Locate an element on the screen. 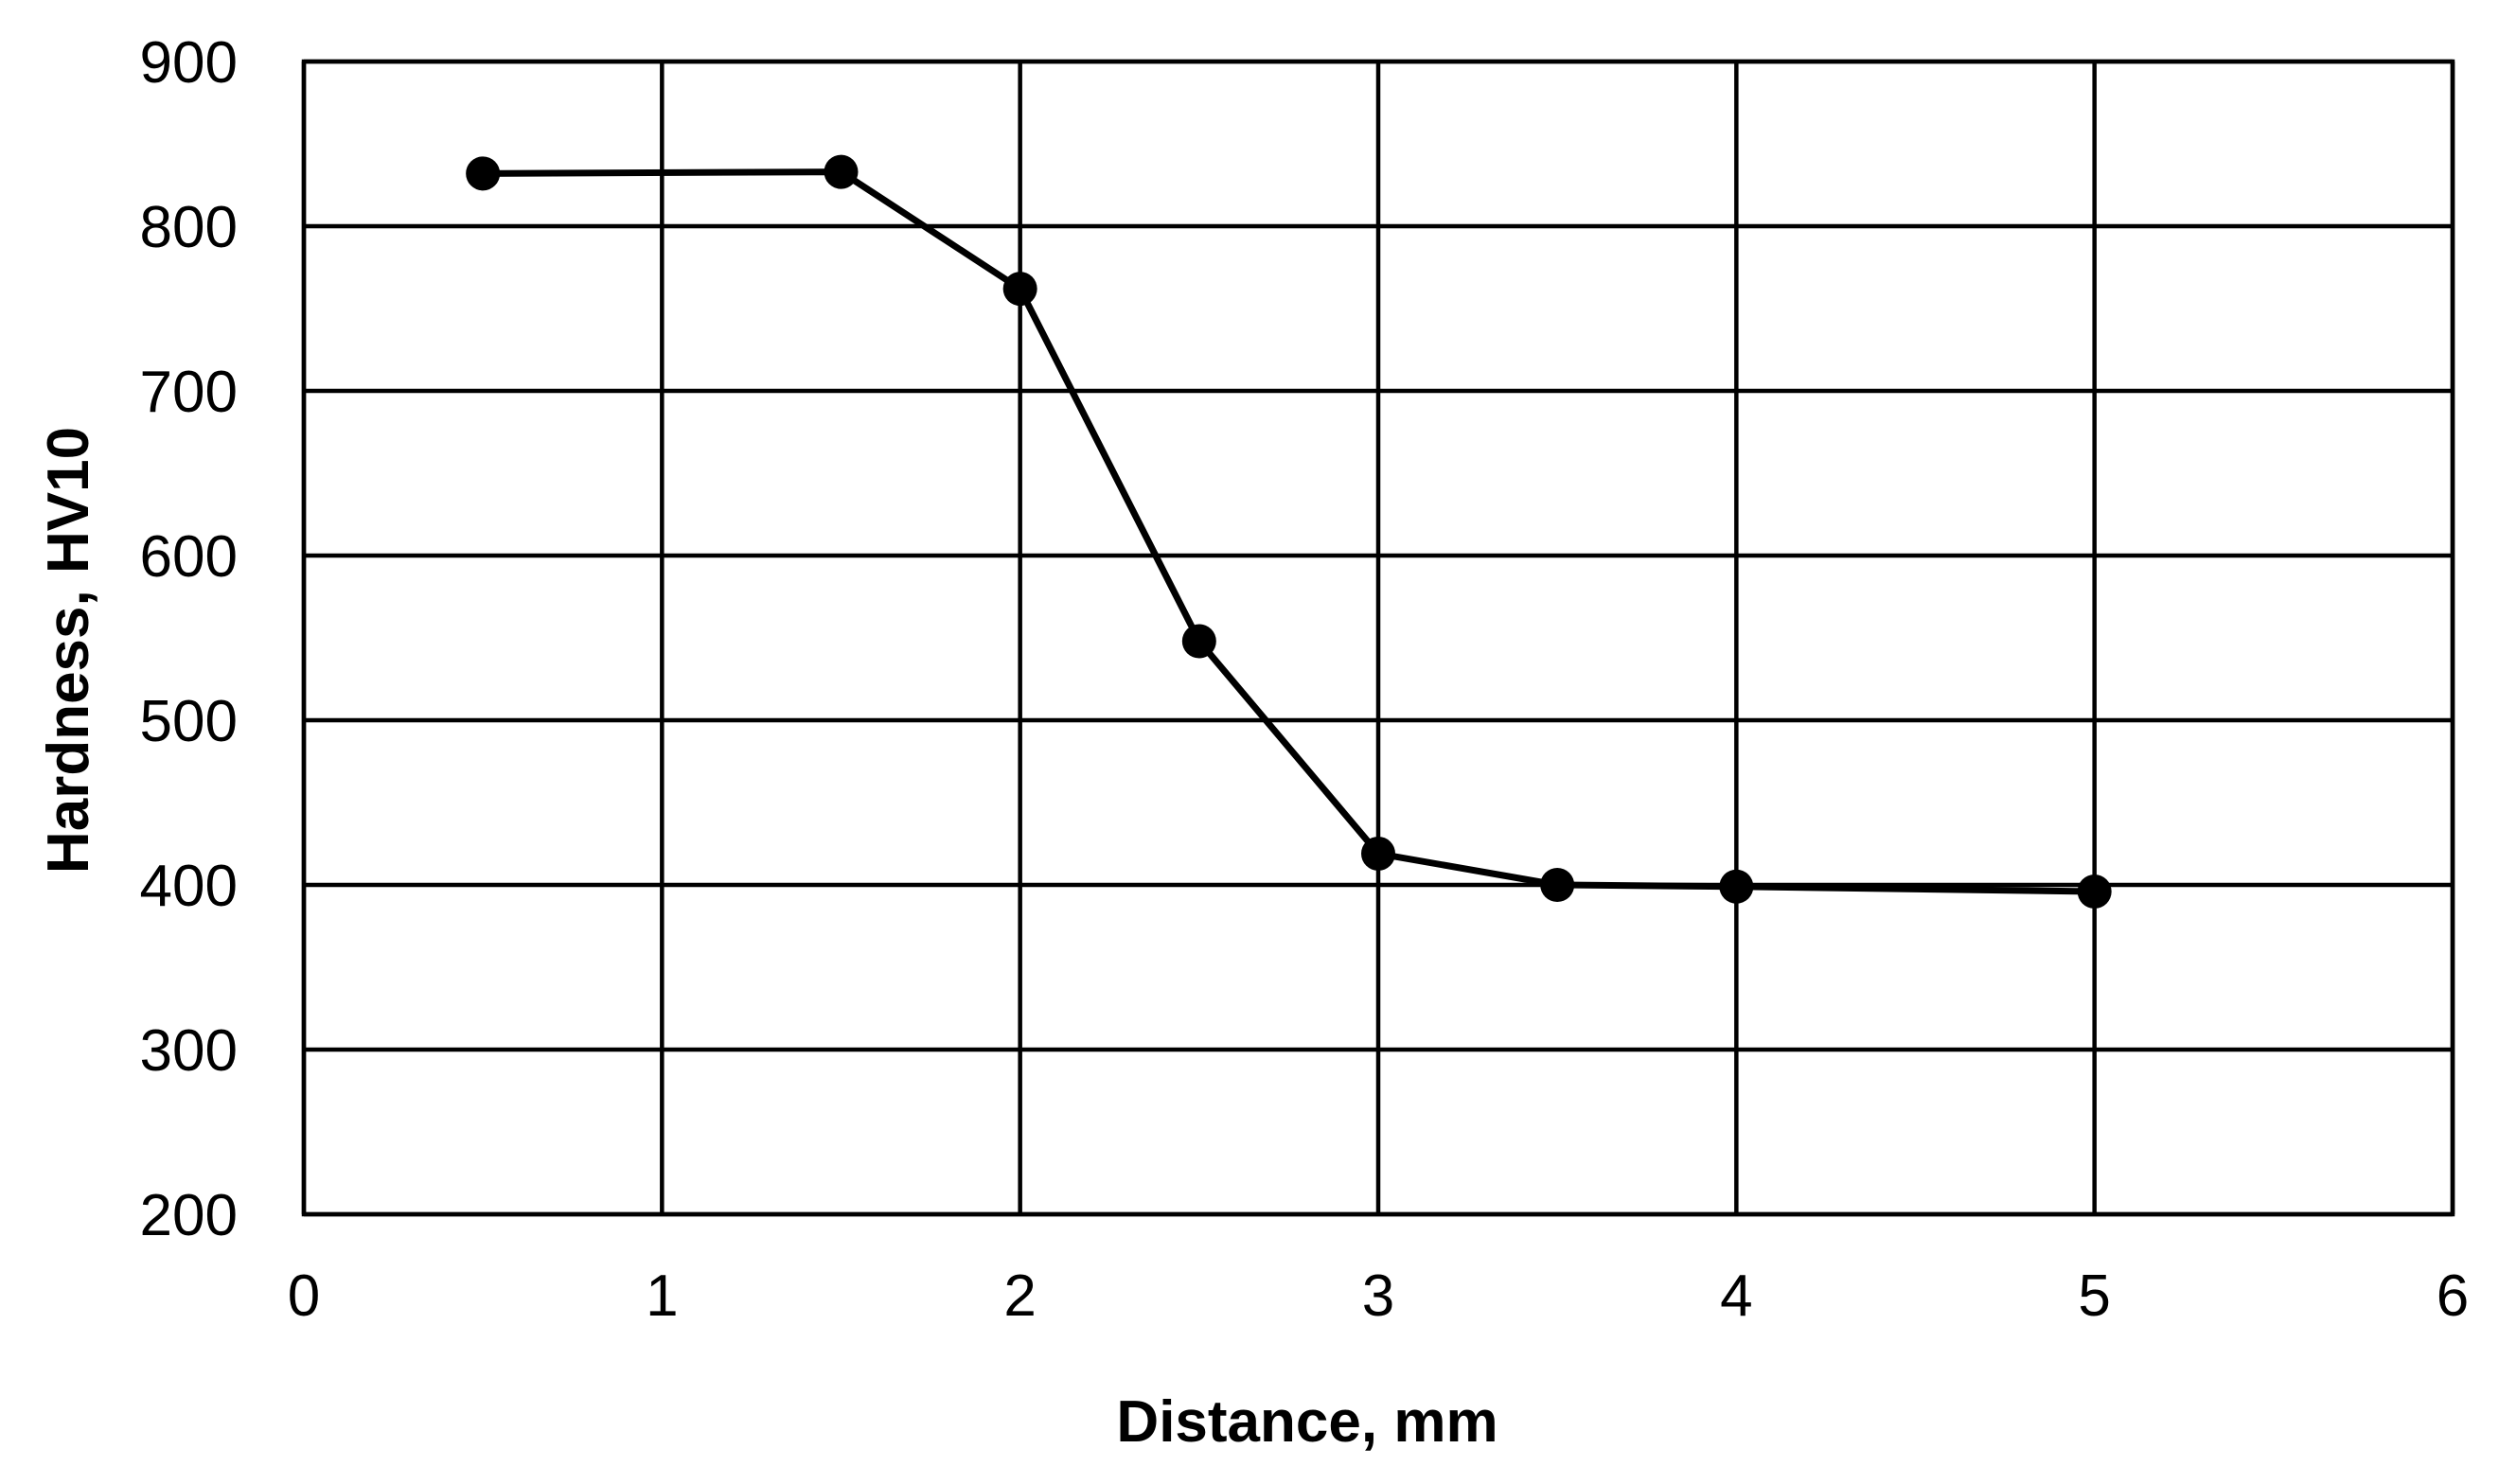  y-tick-label: 700 is located at coordinates (189, 392).